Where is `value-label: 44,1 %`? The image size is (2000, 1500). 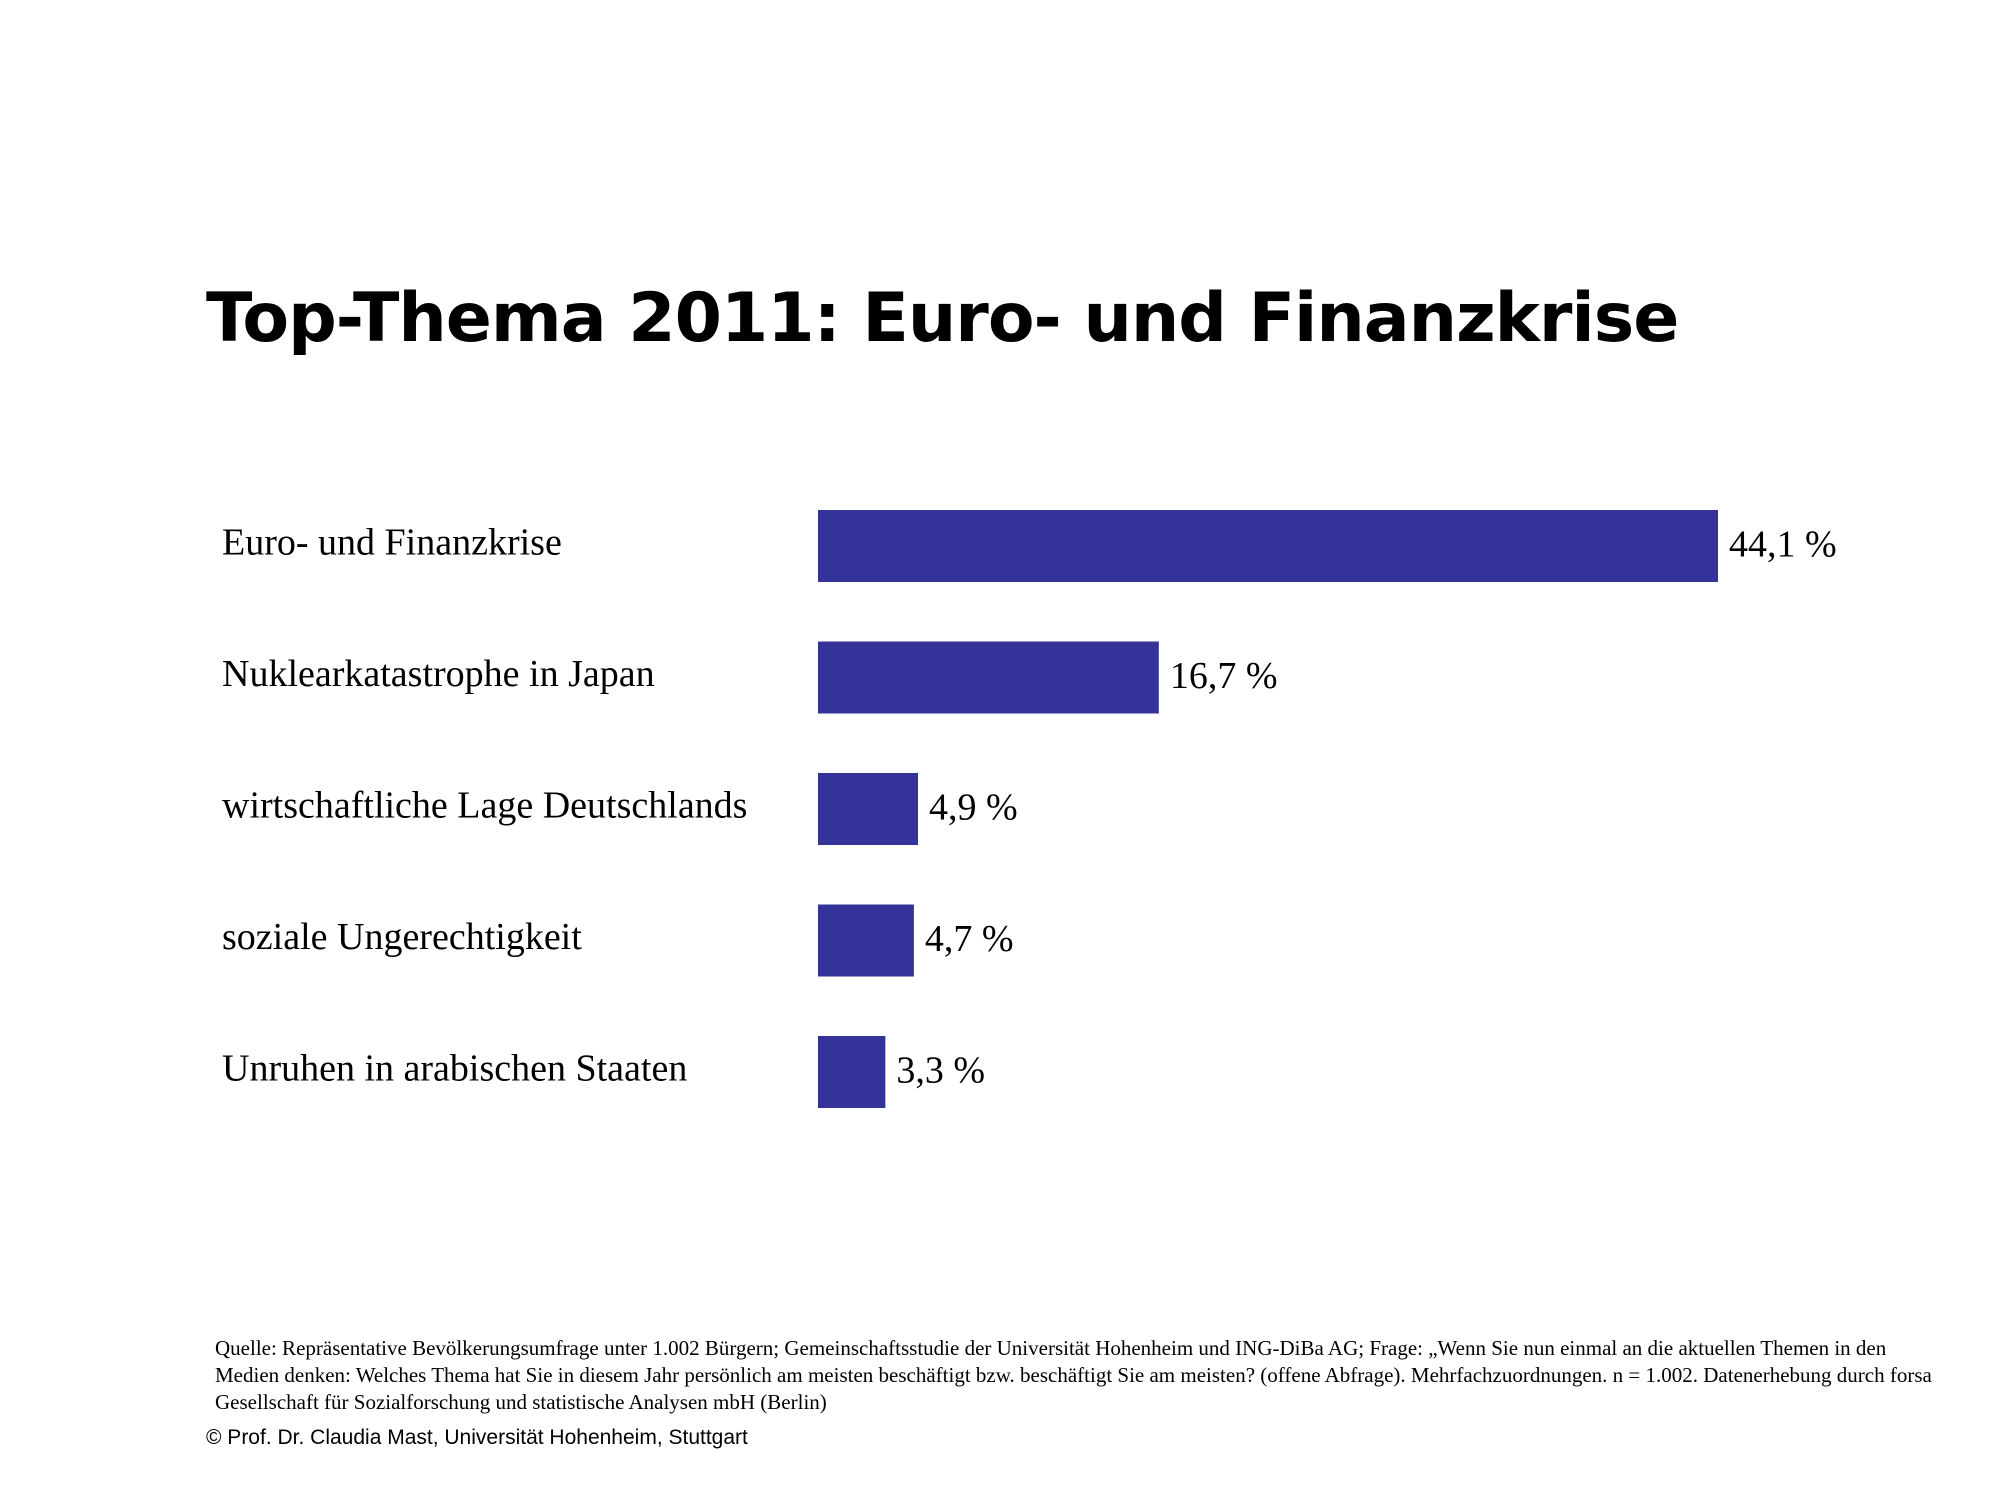
value-label: 44,1 % is located at coordinates (1783, 545).